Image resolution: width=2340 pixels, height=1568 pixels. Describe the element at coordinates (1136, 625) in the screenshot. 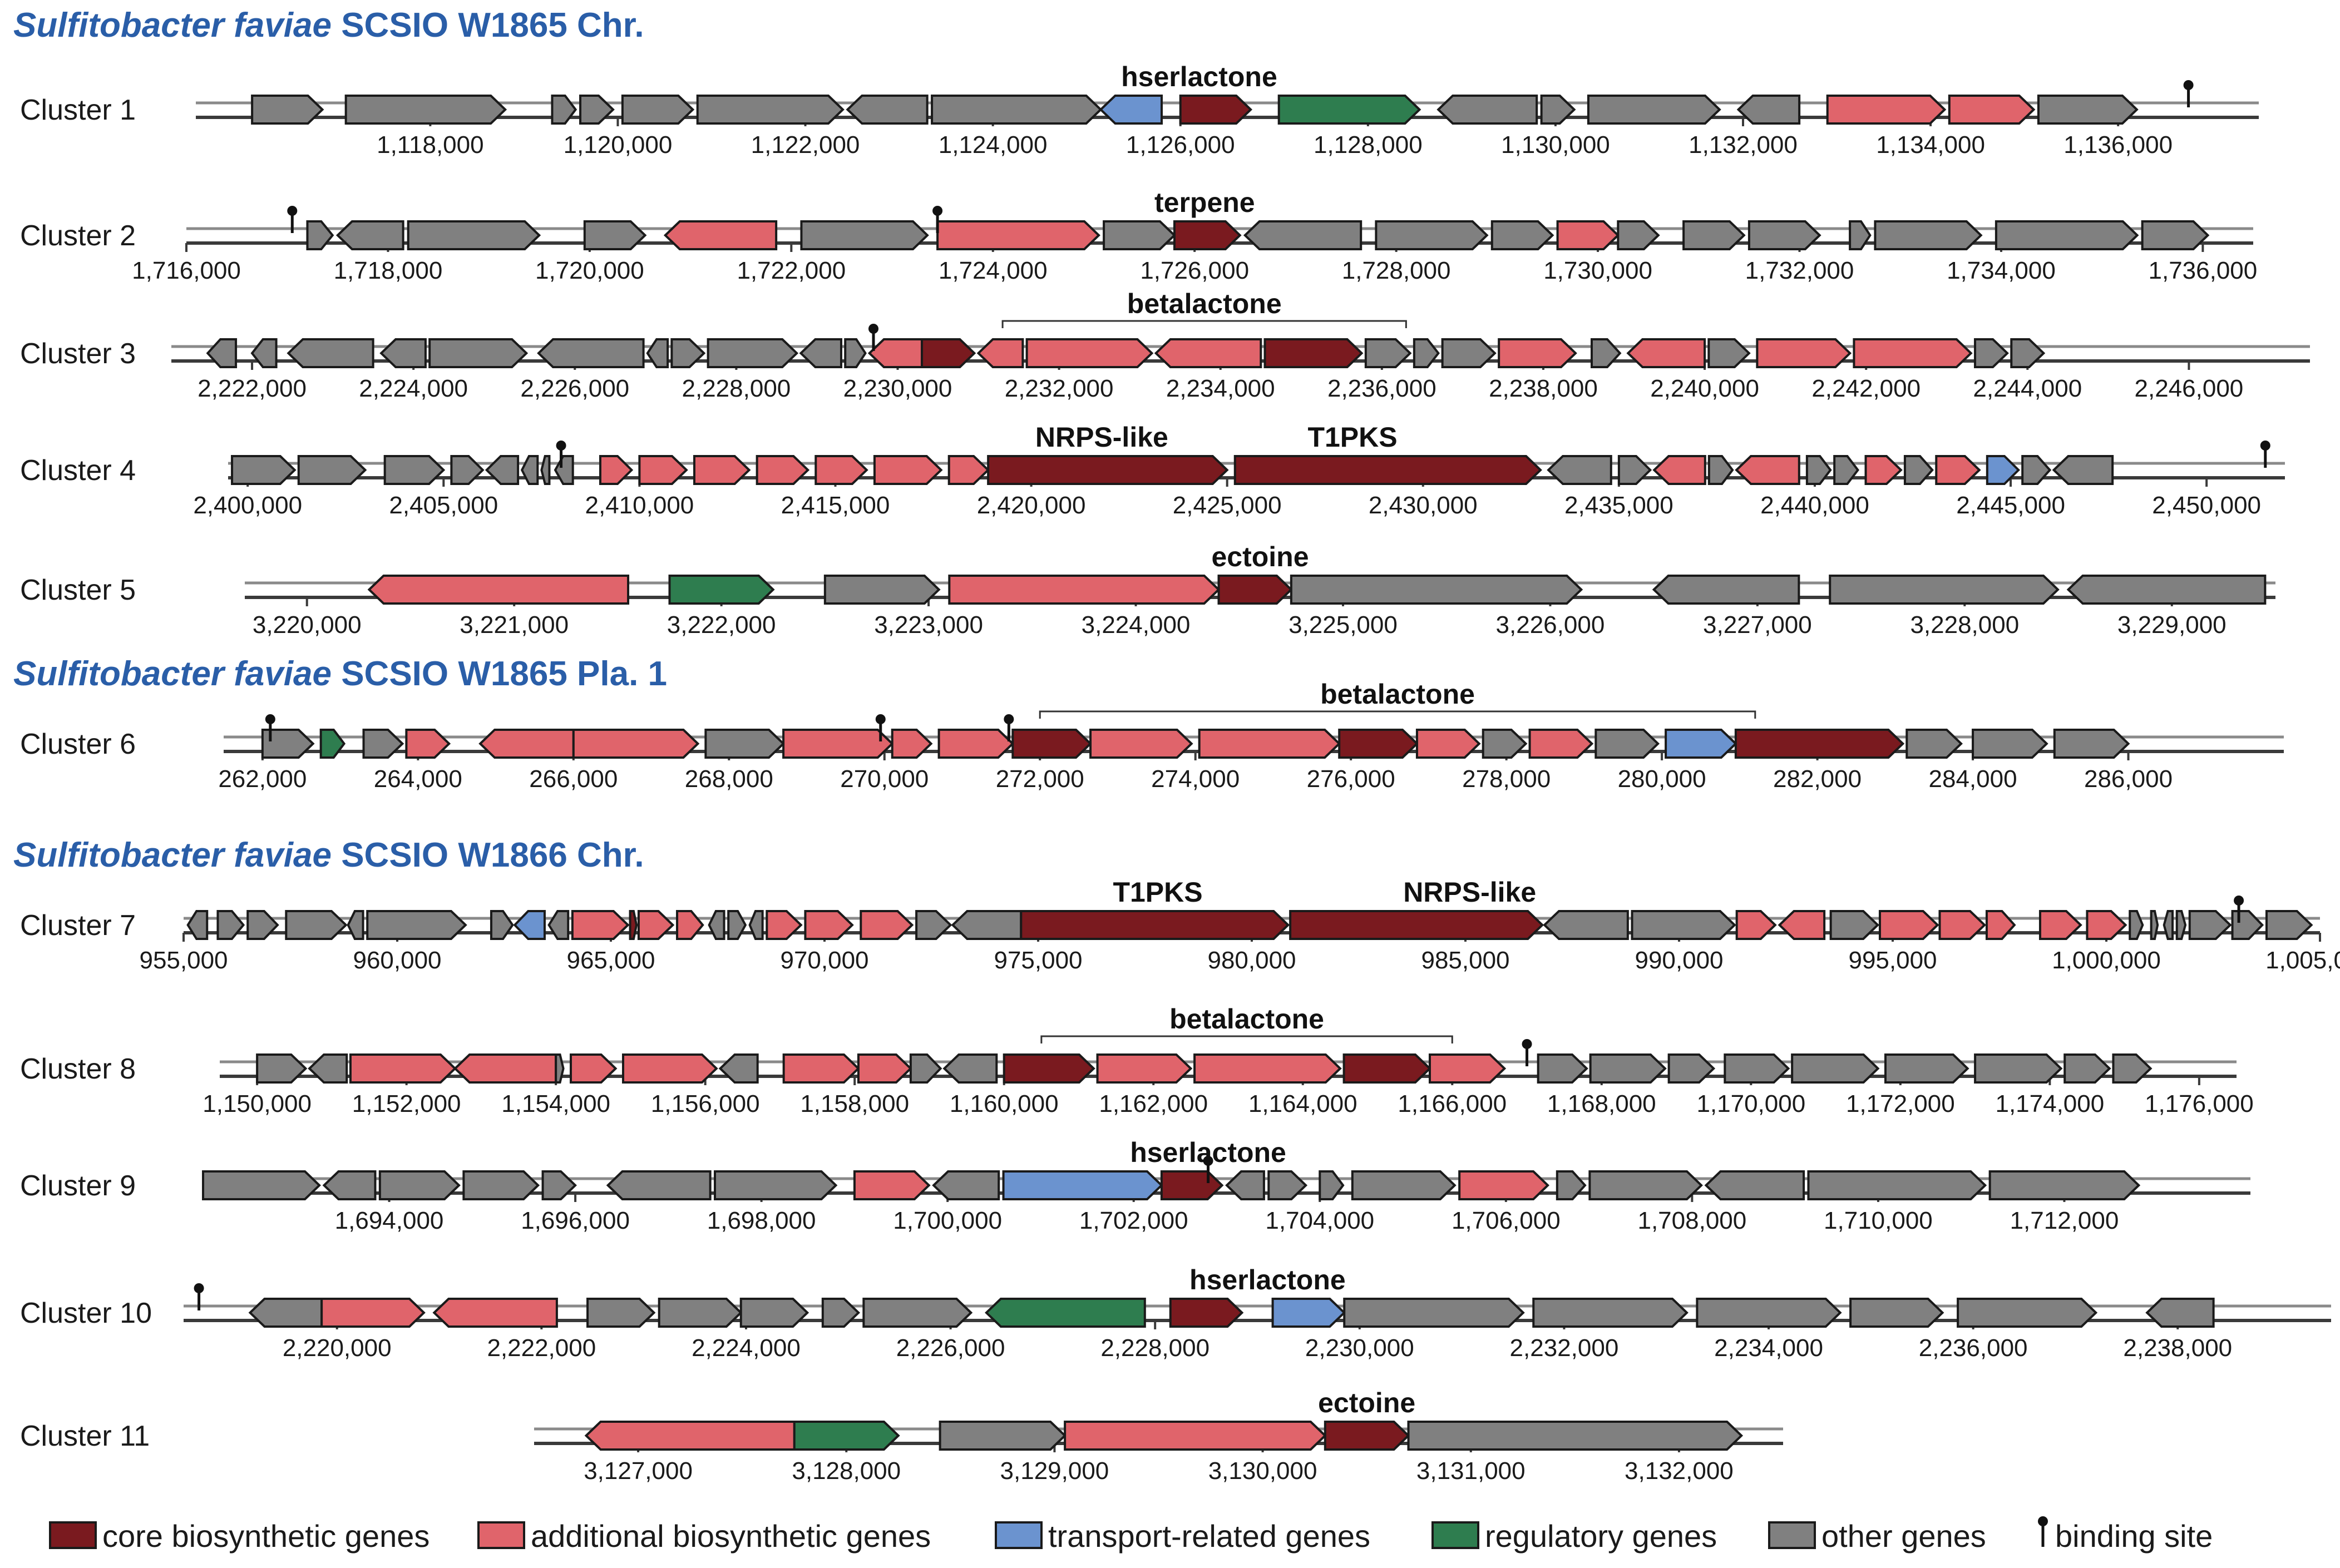

I see `tick-label: 3,224,000` at that location.